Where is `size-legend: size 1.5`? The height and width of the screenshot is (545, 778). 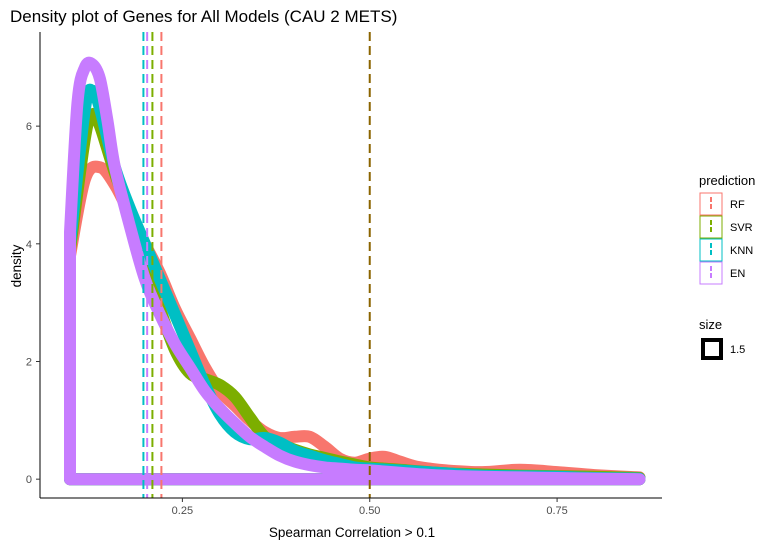 size-legend: size 1.5 is located at coordinates (722, 338).